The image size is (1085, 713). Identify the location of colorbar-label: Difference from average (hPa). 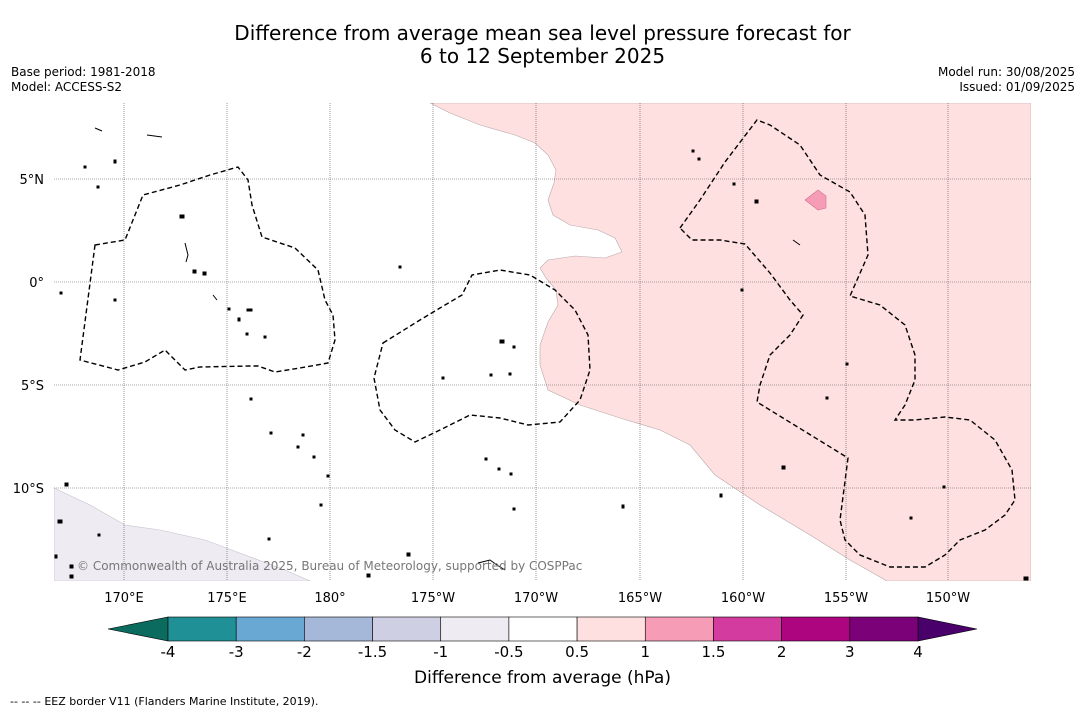
(542, 678).